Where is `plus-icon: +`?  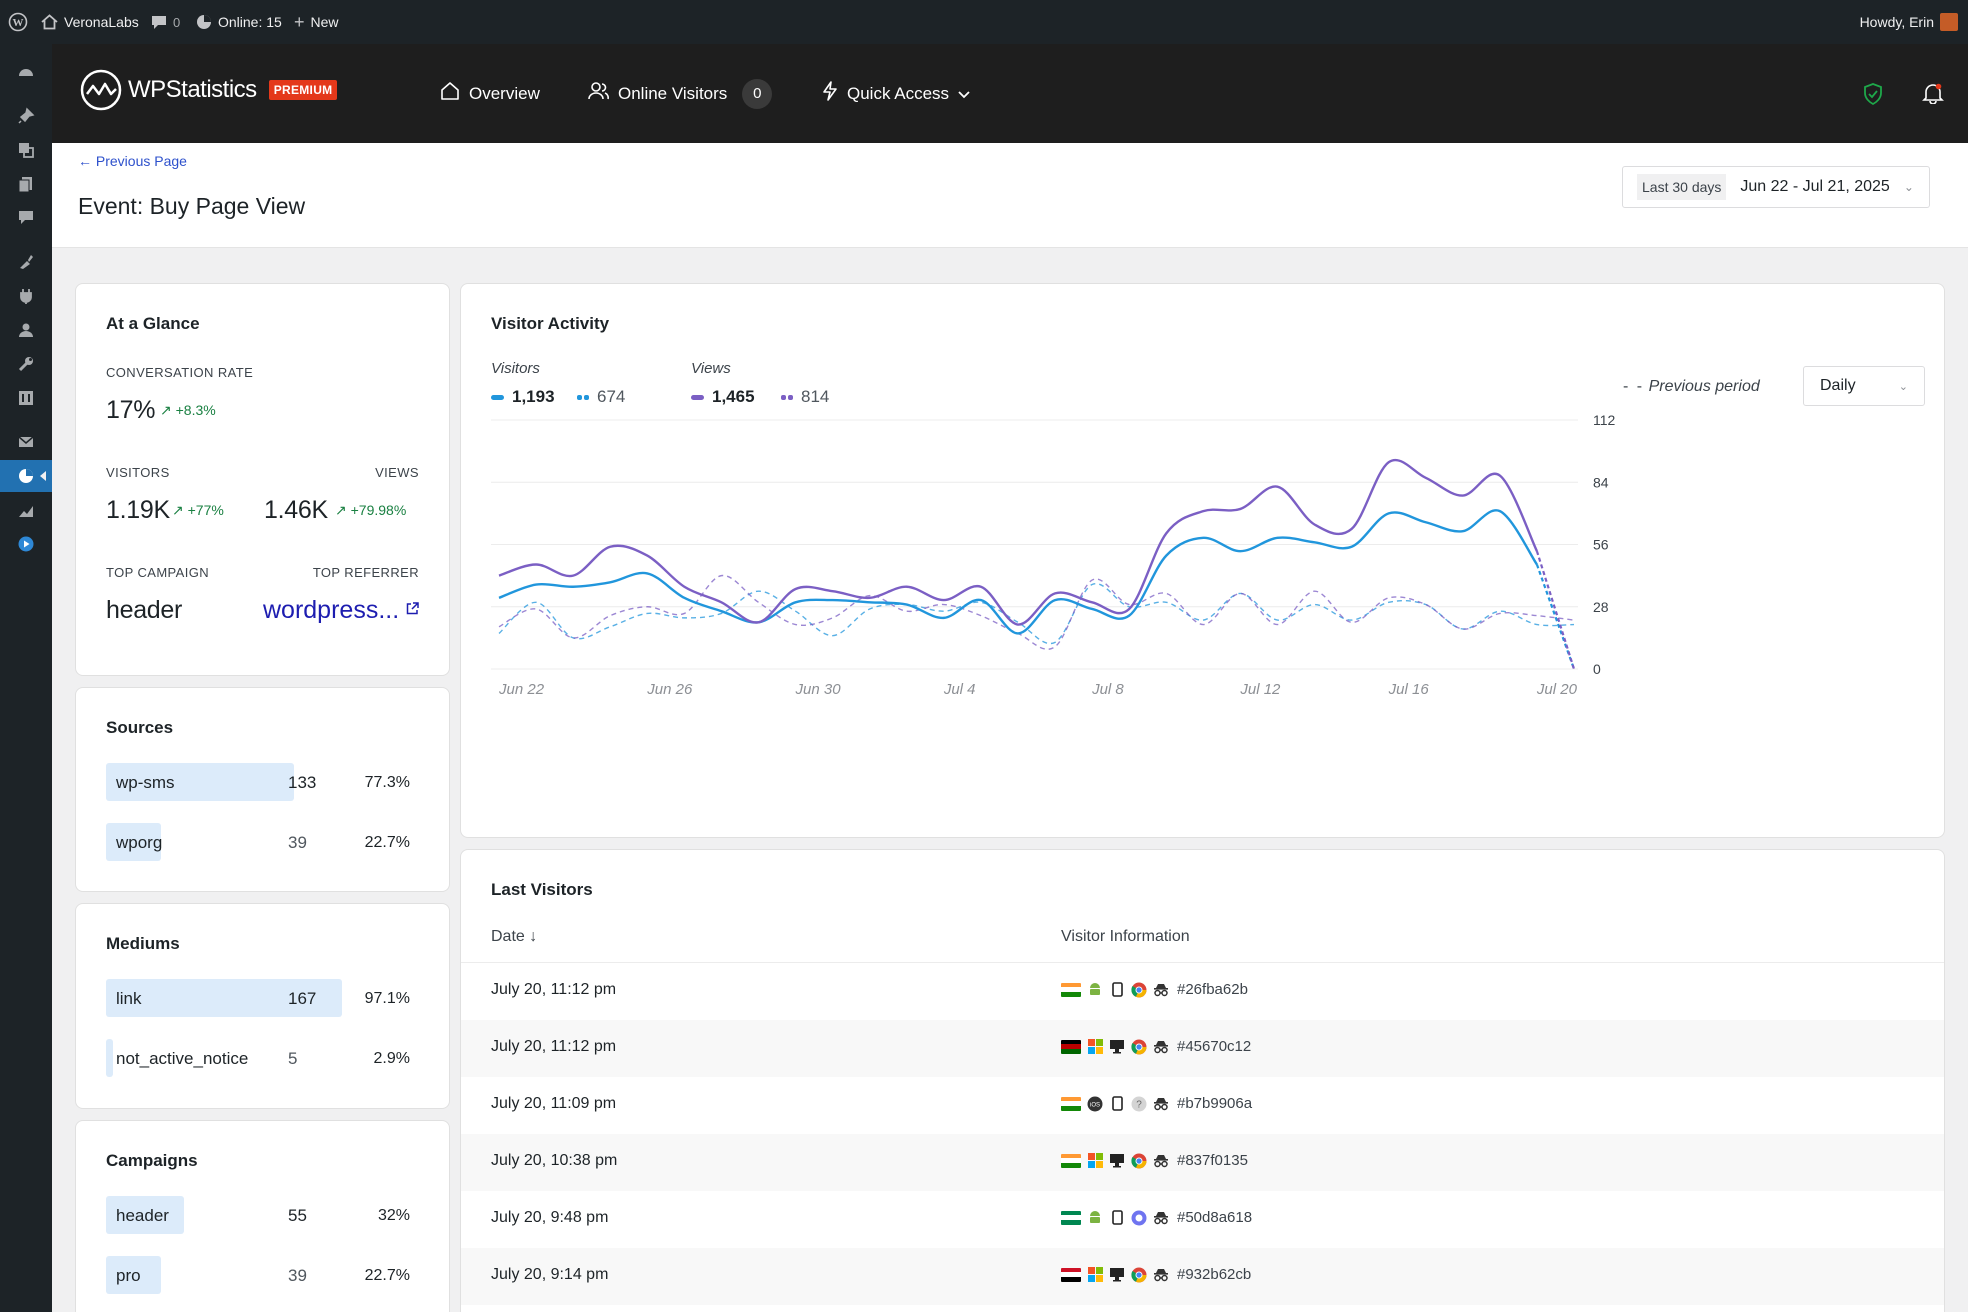
plus-icon: + is located at coordinates (299, 22).